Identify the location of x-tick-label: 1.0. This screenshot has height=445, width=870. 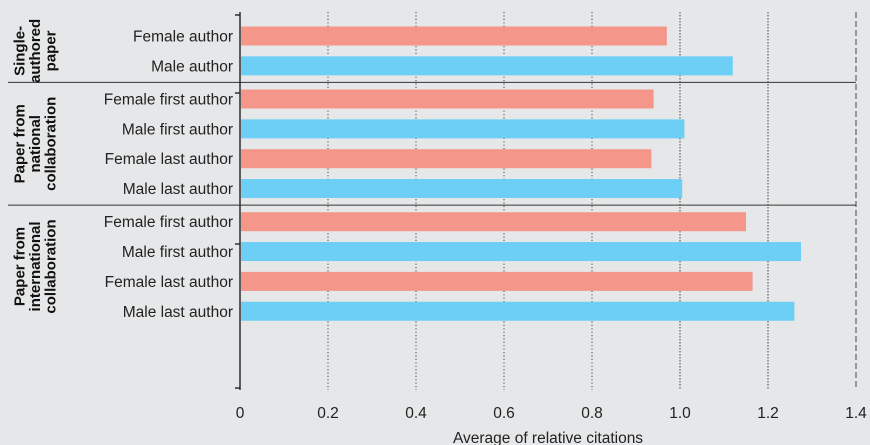
(680, 413).